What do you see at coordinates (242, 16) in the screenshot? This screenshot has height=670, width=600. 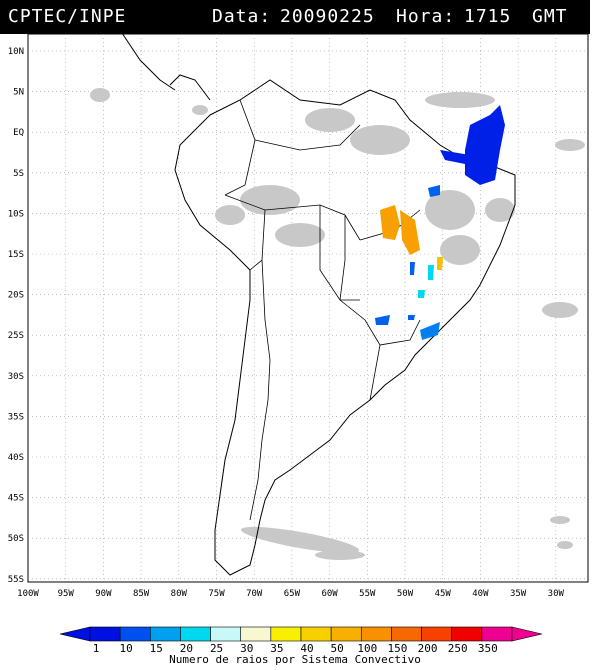 I see `date-label: Data:` at bounding box center [242, 16].